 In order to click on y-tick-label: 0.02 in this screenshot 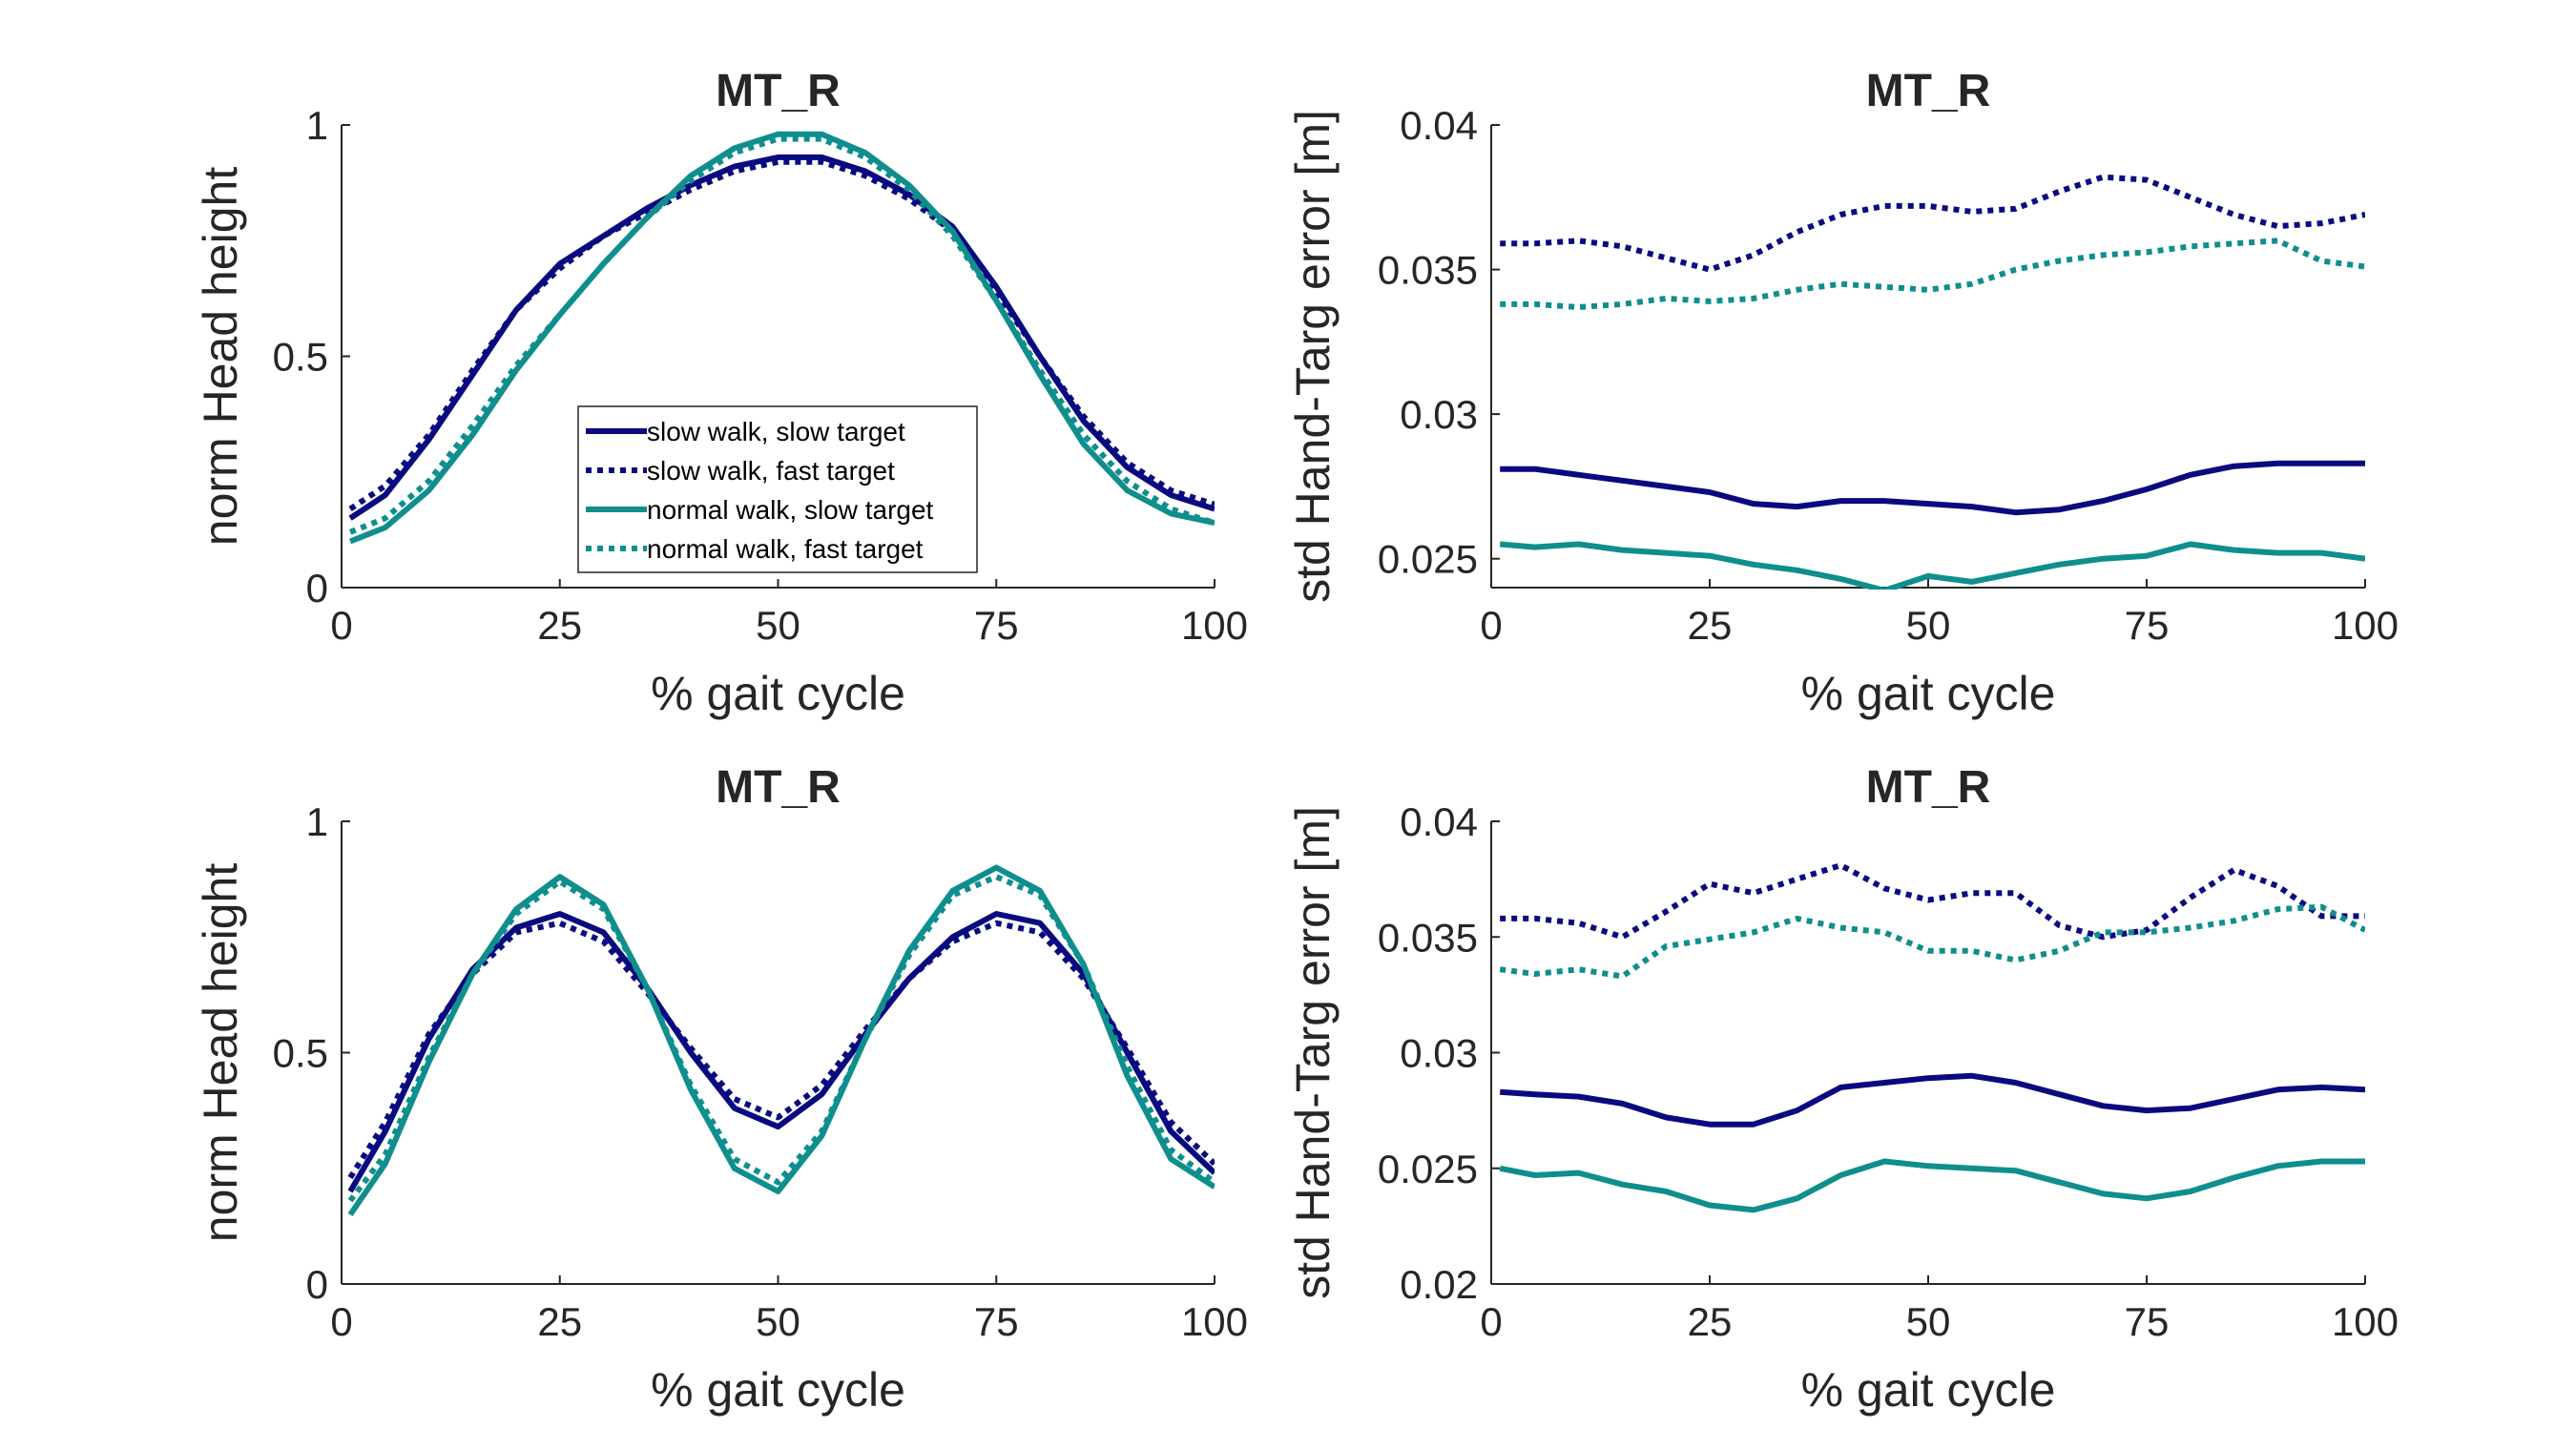, I will do `click(1439, 1284)`.